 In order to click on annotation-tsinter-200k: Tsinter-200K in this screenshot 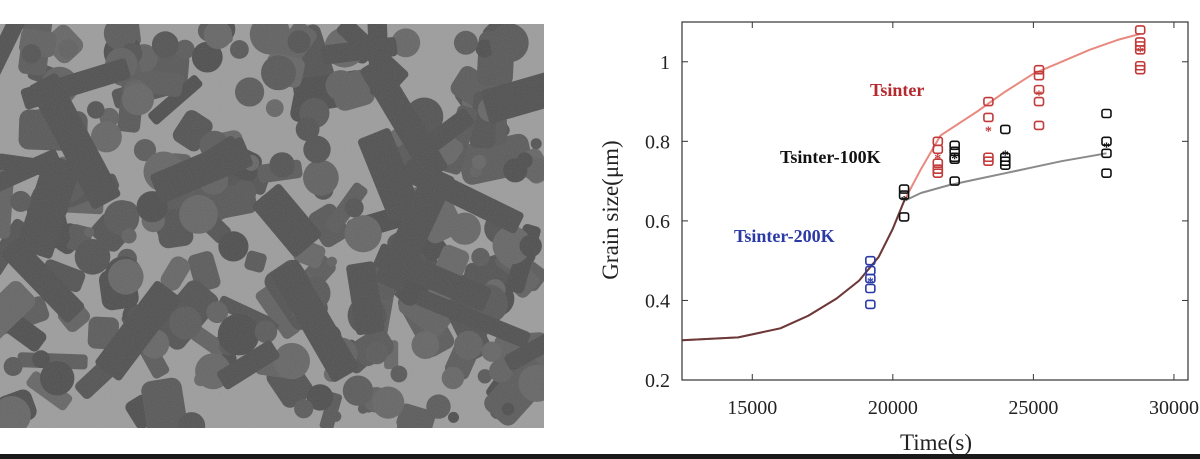, I will do `click(784, 236)`.